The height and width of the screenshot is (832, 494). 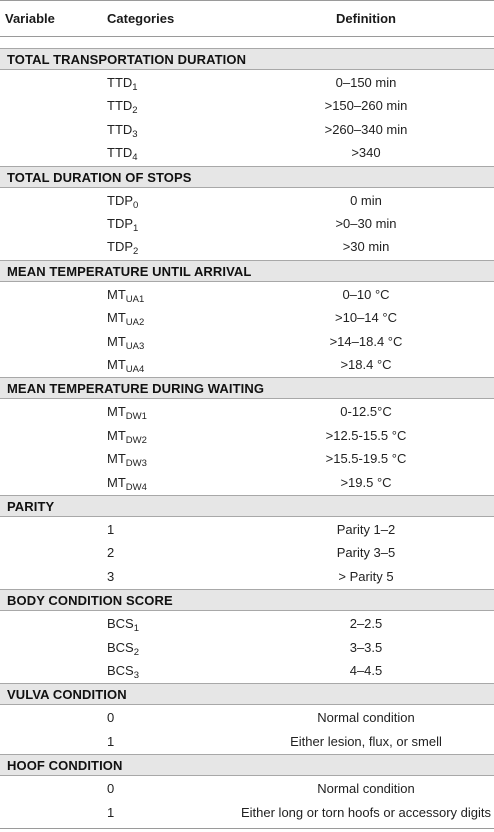 I want to click on definition-cell: >30 min, so click(x=366, y=247).